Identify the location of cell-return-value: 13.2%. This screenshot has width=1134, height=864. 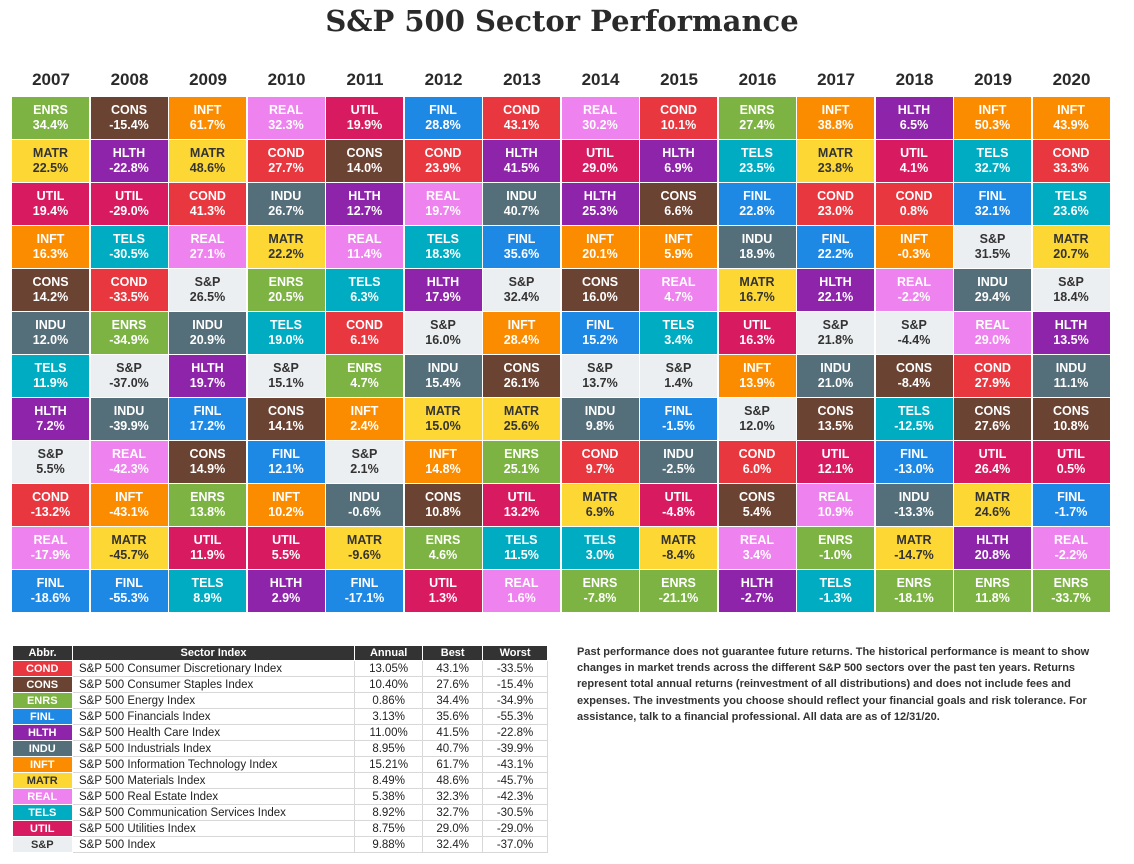
(521, 512).